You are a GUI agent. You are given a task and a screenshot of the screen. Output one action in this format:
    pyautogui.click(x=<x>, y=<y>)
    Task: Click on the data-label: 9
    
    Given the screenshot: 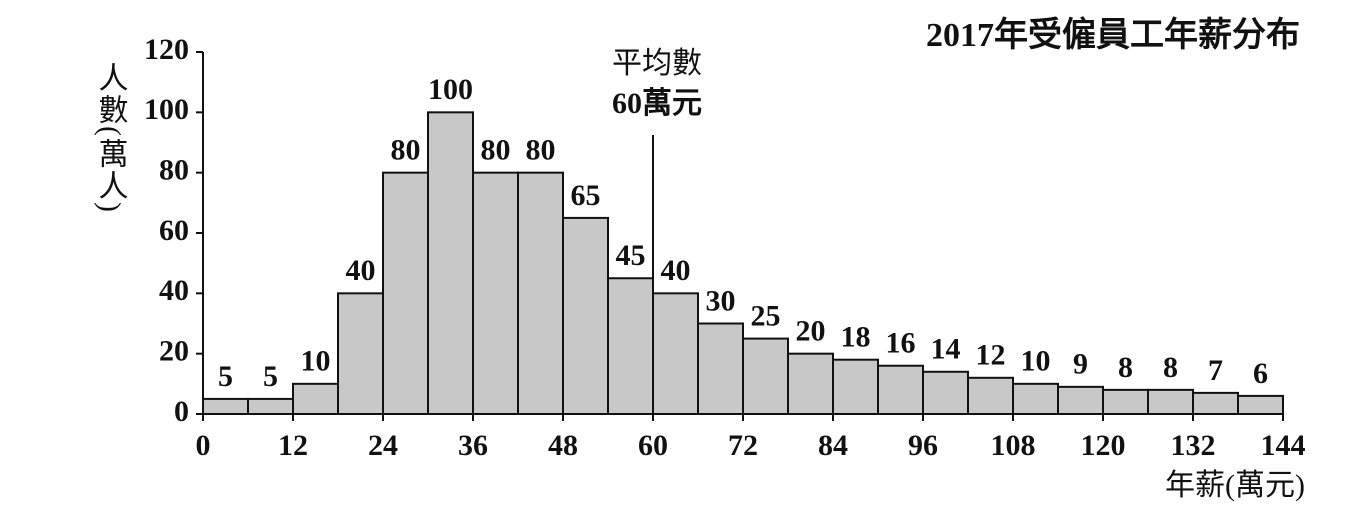 What is the action you would take?
    pyautogui.click(x=1080, y=364)
    